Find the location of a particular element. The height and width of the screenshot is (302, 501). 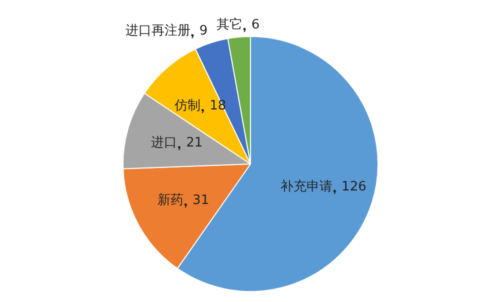

slice-label: 其它 is located at coordinates (229, 24).